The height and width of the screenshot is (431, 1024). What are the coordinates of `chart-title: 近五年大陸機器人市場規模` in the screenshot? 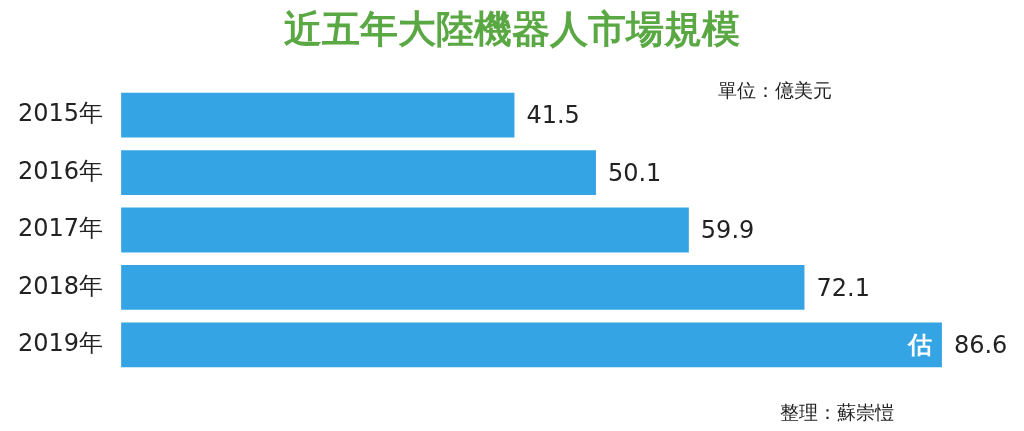 It's located at (512, 29).